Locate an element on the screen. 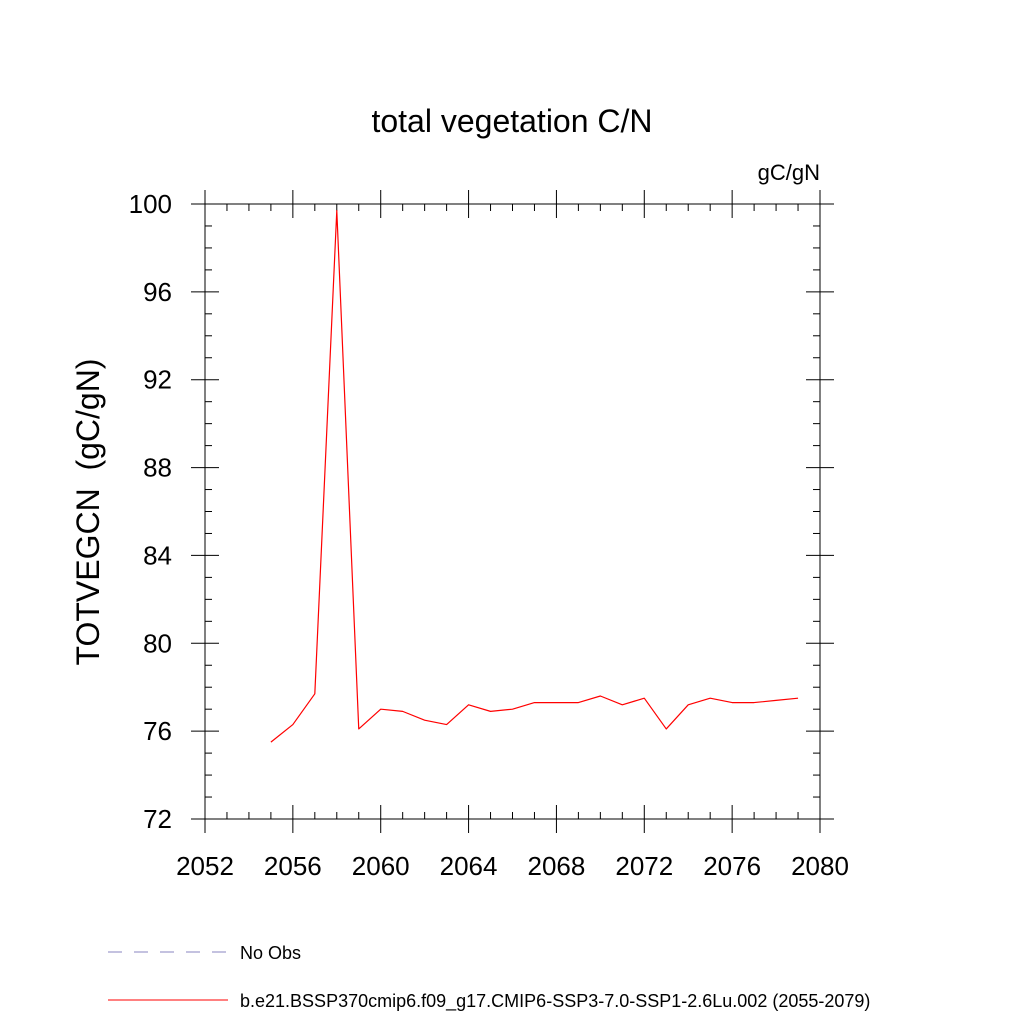 The height and width of the screenshot is (1024, 1024). y-tick-label: 96 is located at coordinates (157, 292).